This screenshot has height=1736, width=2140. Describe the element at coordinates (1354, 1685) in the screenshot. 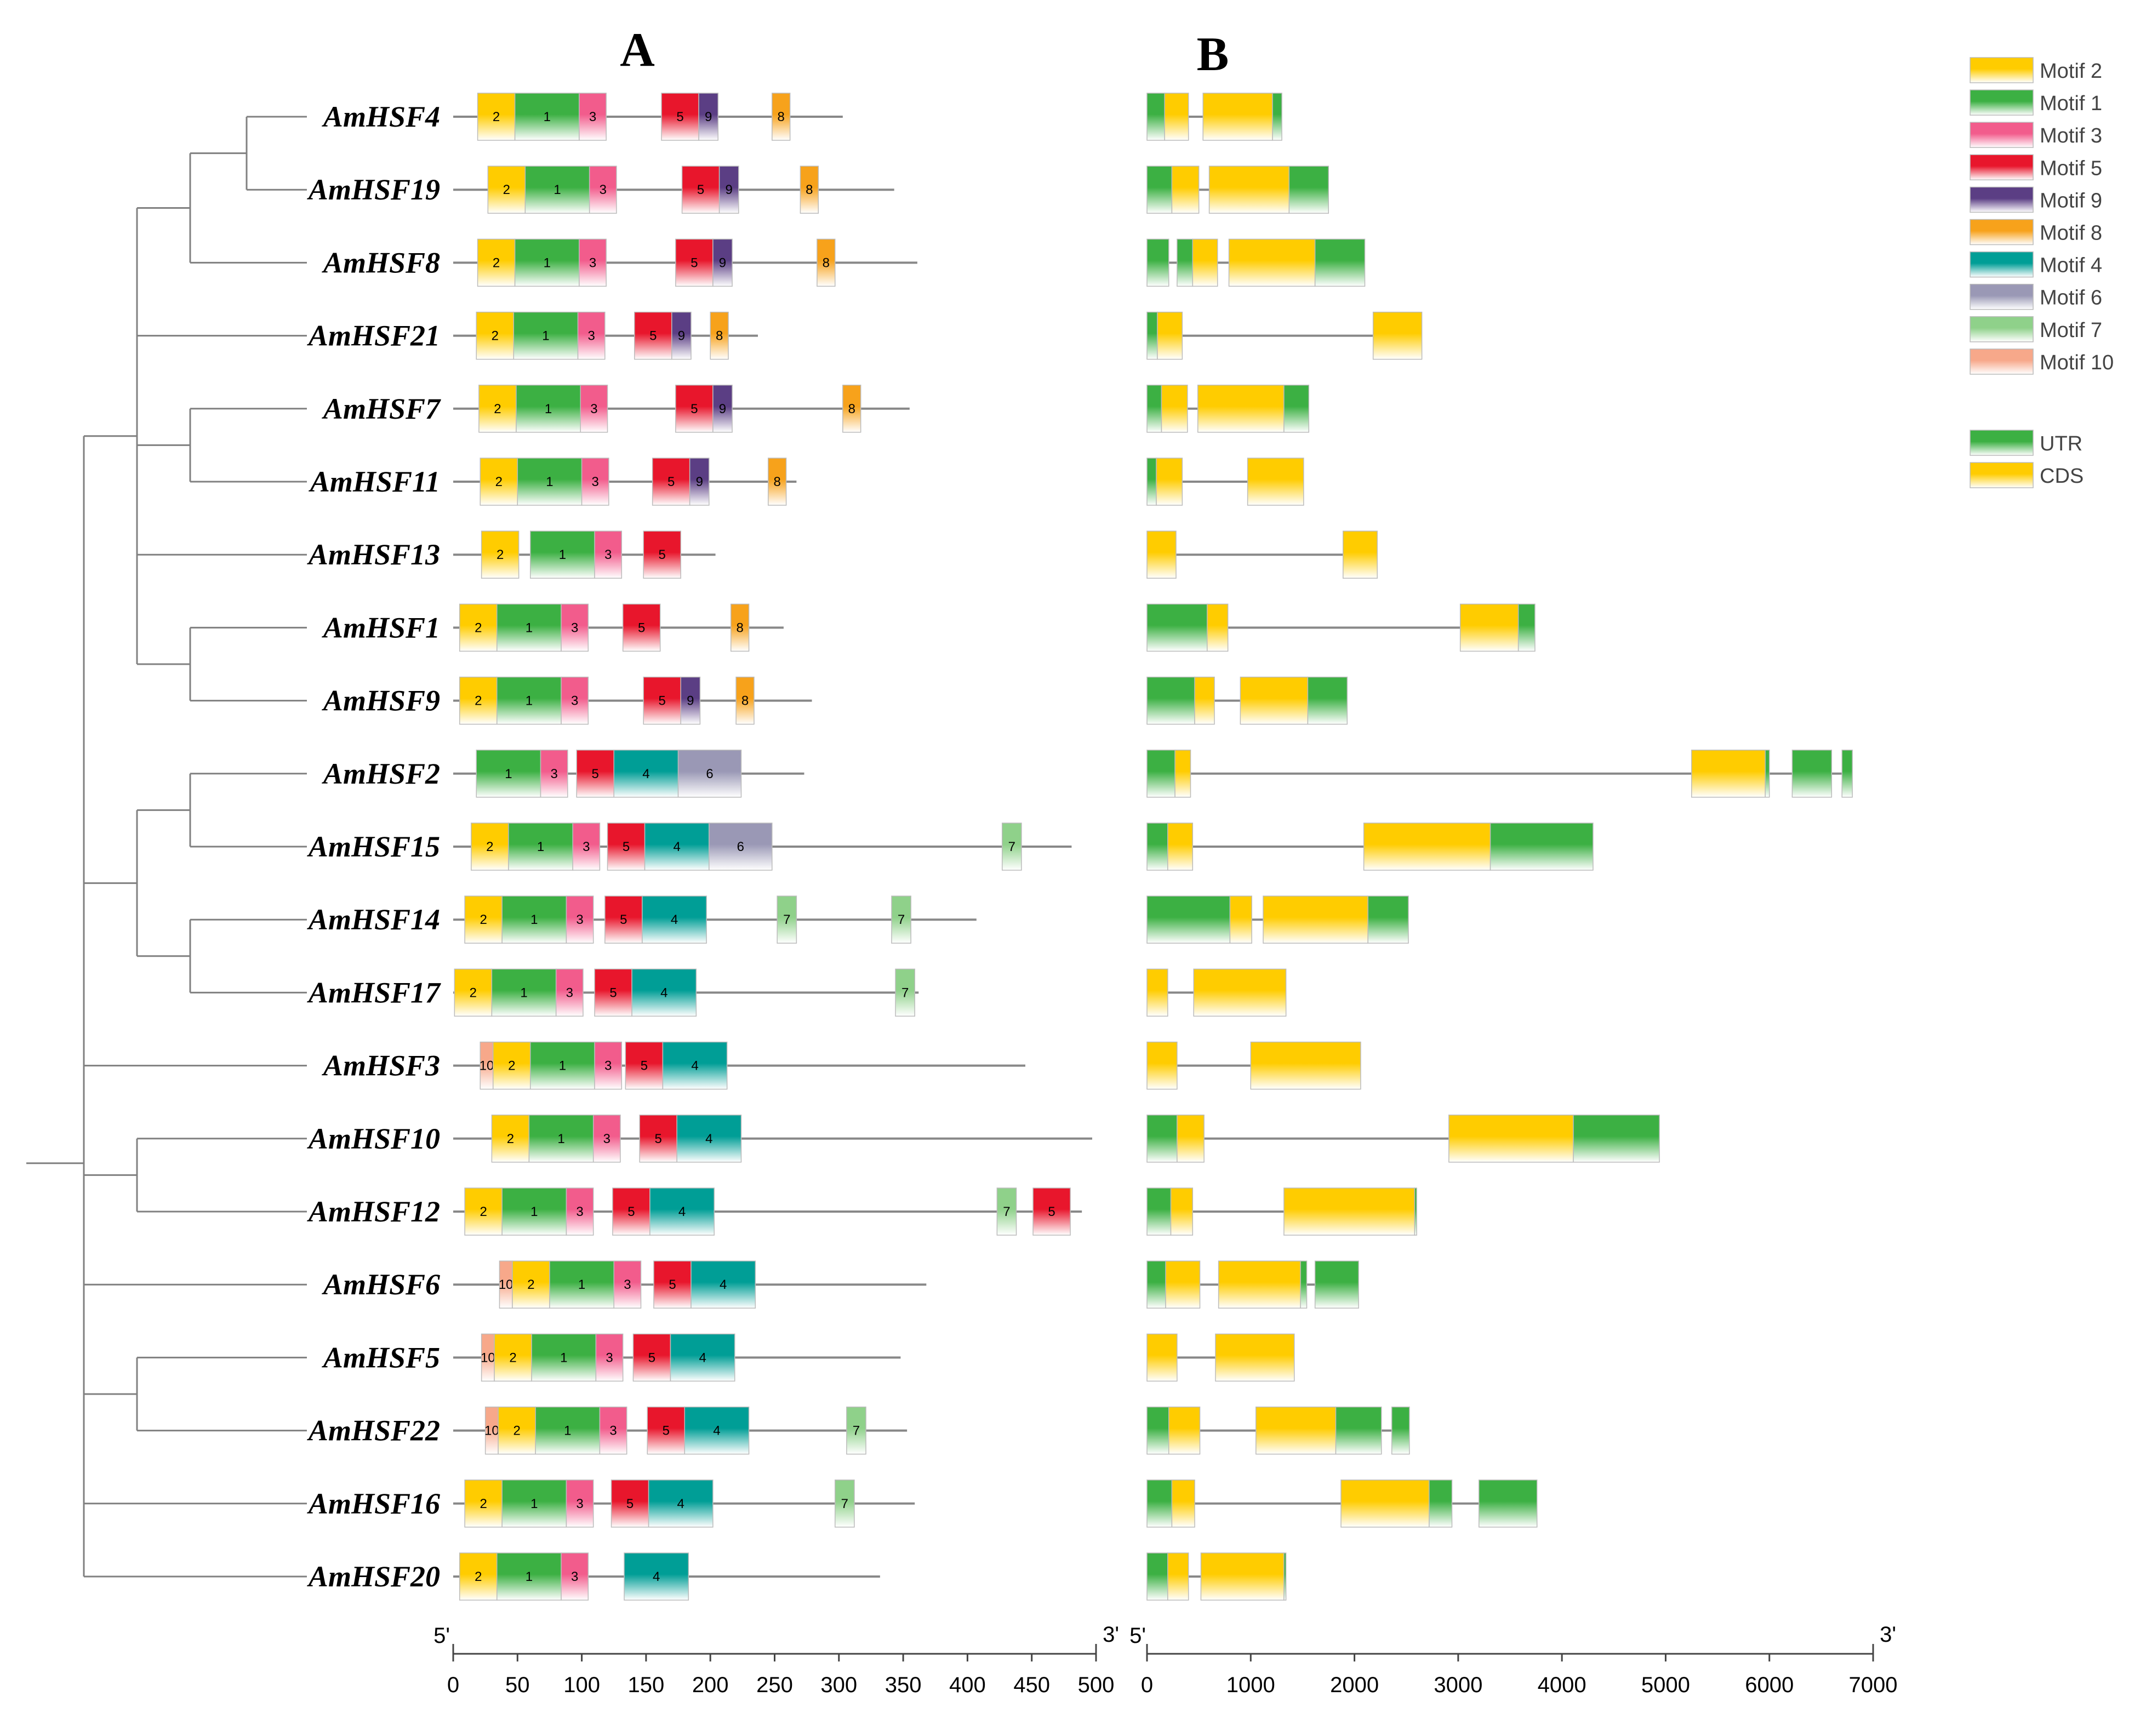

I see `axis-tick-label: 2000` at that location.